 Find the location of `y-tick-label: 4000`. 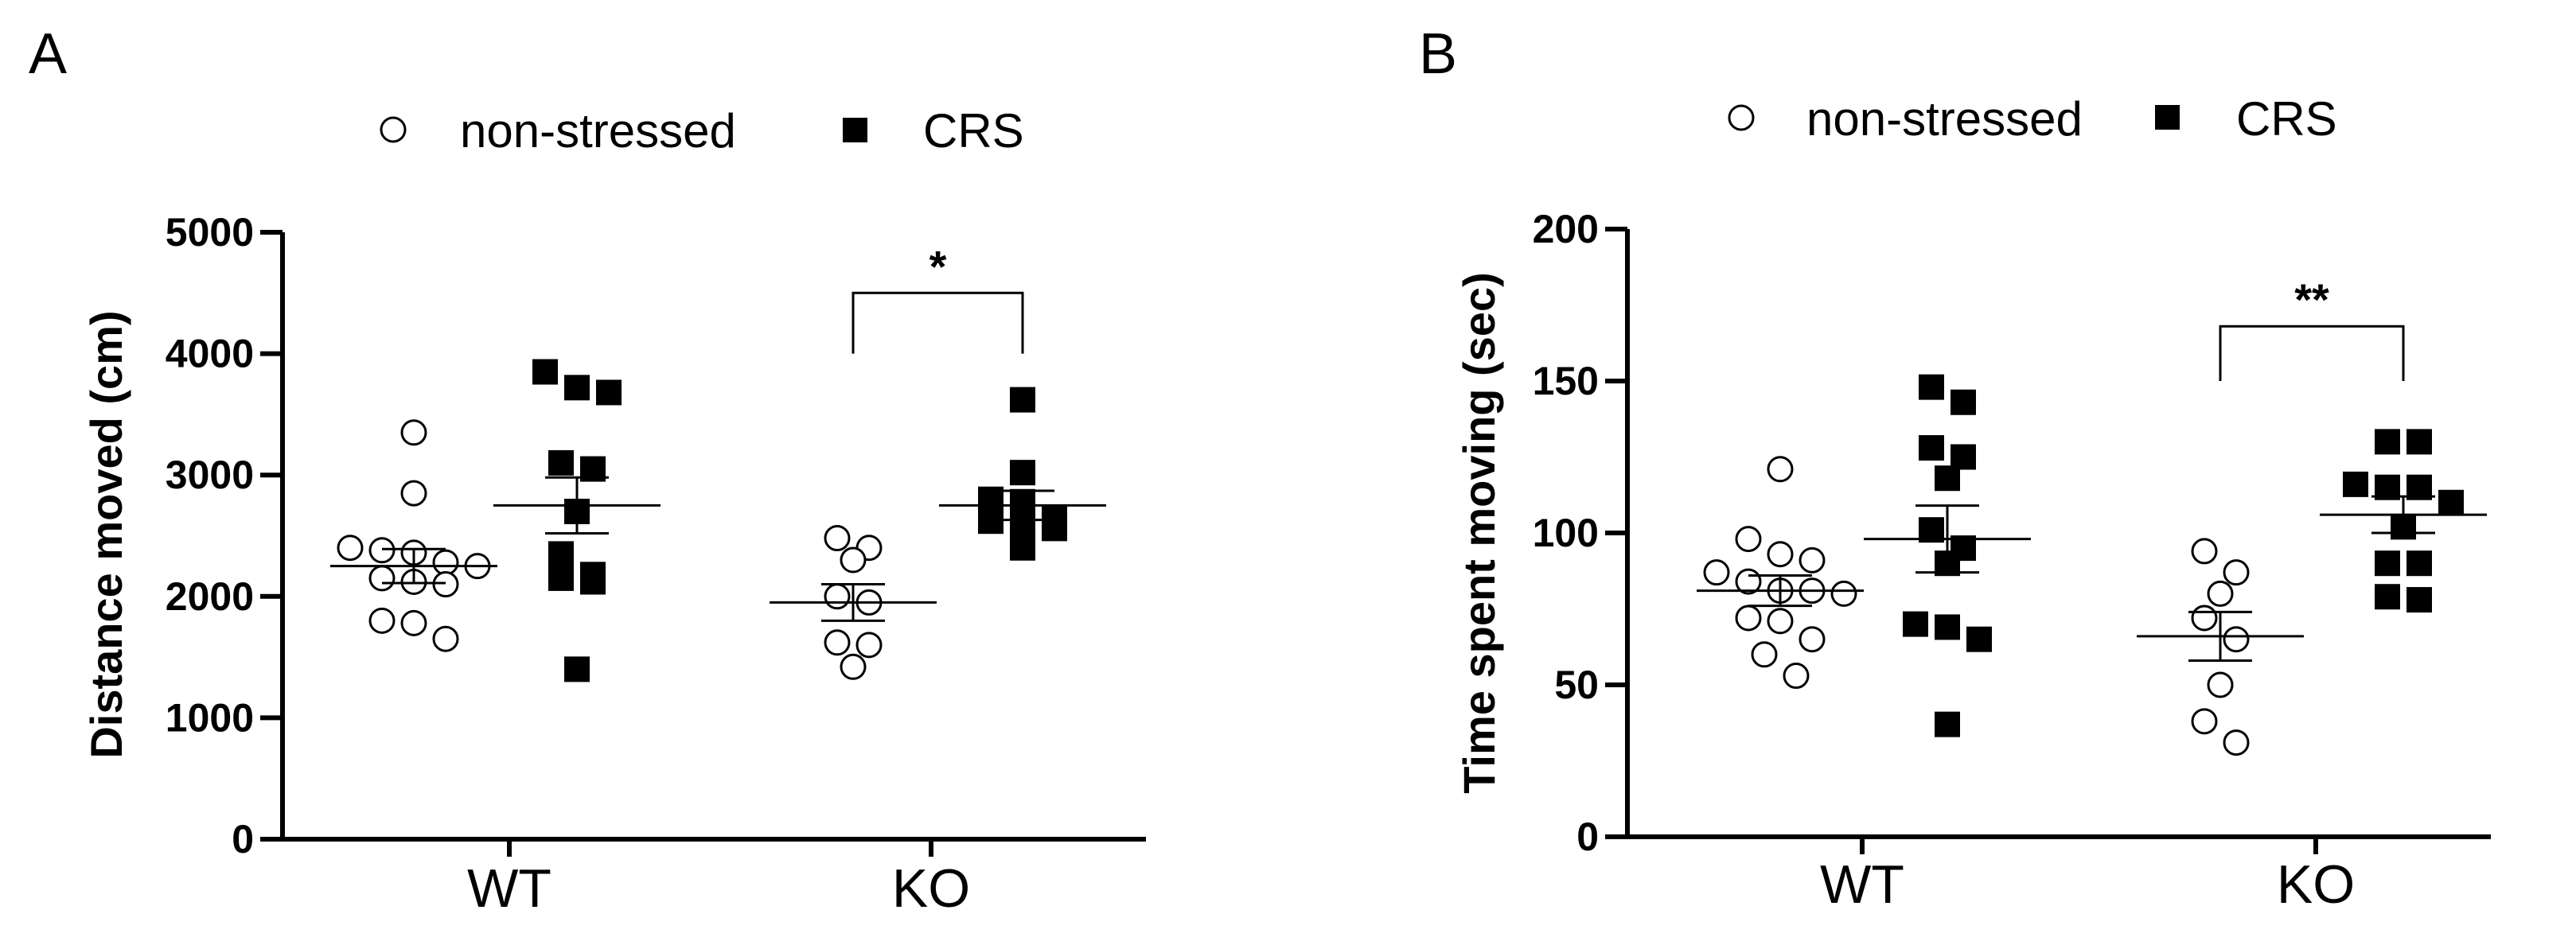

y-tick-label: 4000 is located at coordinates (210, 354).